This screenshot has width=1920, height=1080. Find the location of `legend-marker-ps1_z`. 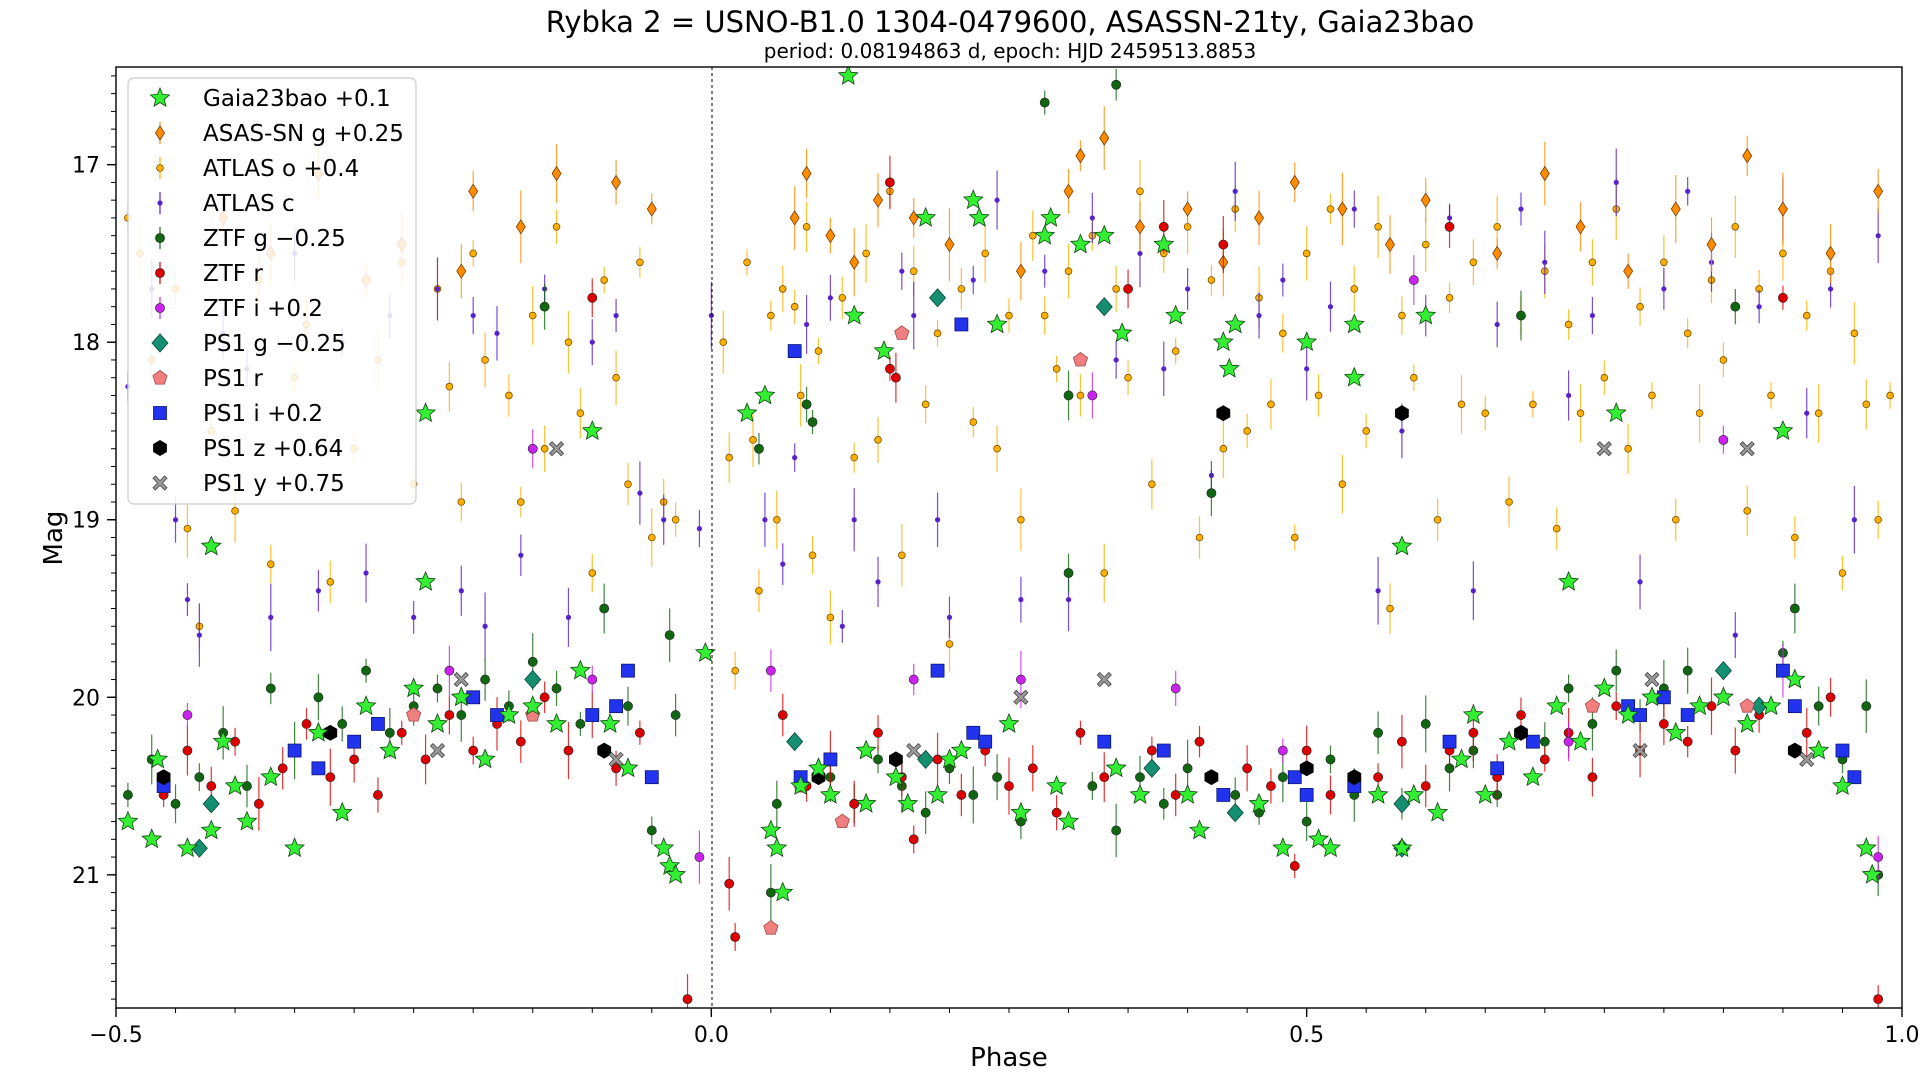

legend-marker-ps1_z is located at coordinates (160, 448).